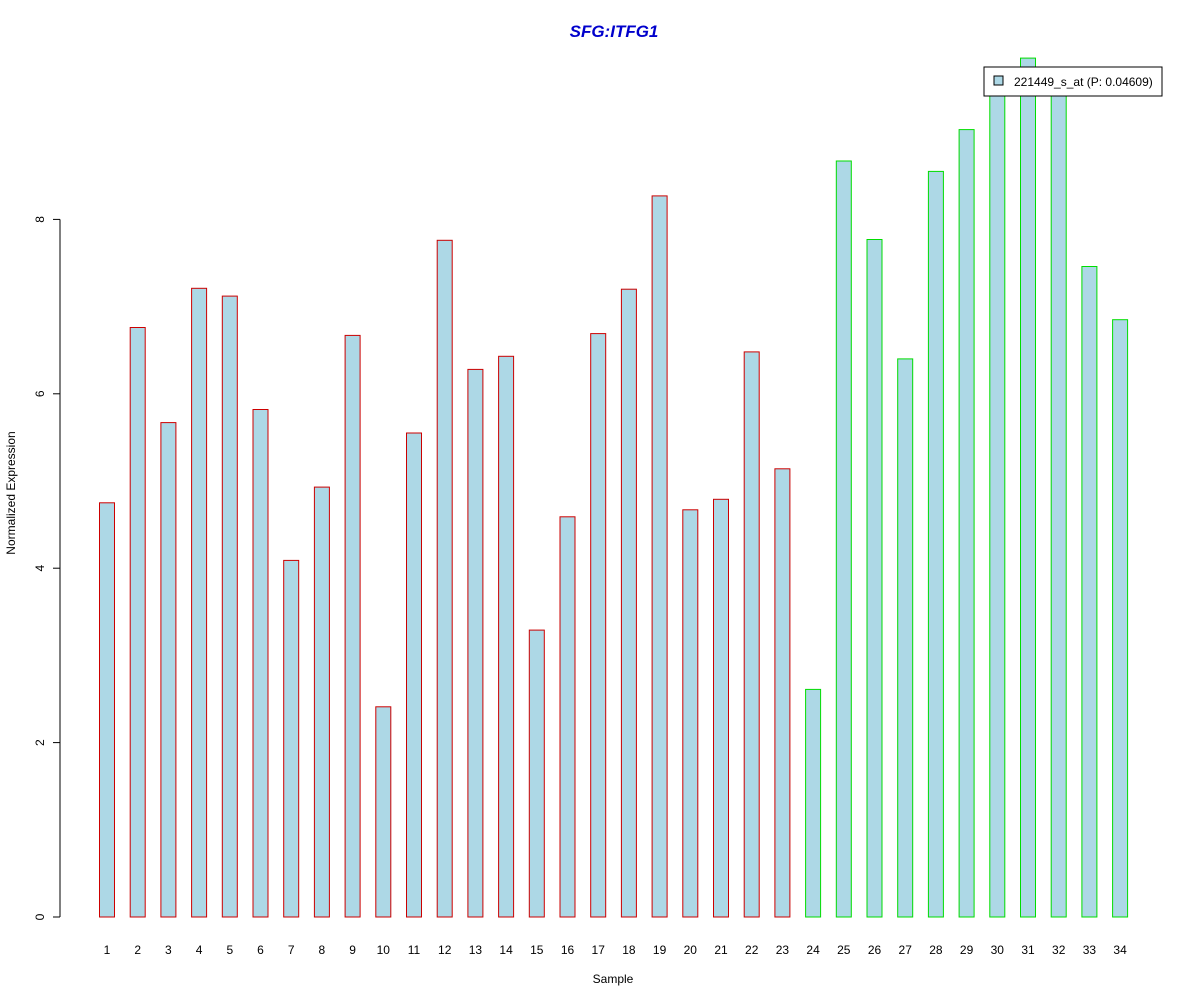  I want to click on x-tick-label: 10, so click(384, 950).